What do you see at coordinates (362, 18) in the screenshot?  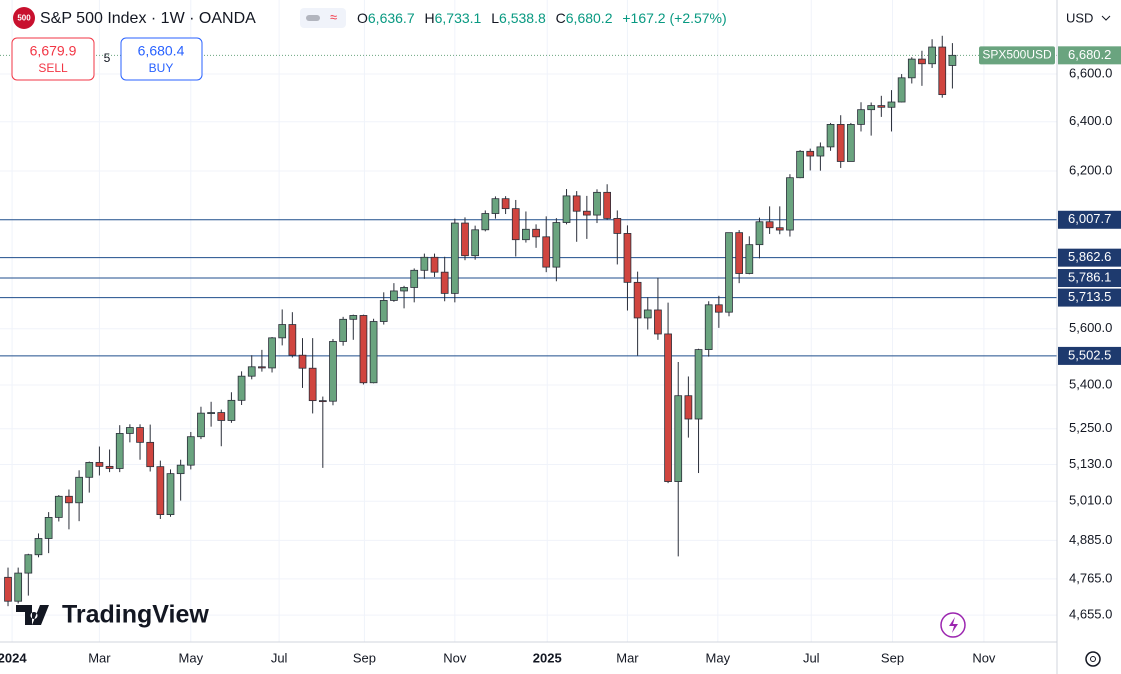 I see `ohlc-key: O` at bounding box center [362, 18].